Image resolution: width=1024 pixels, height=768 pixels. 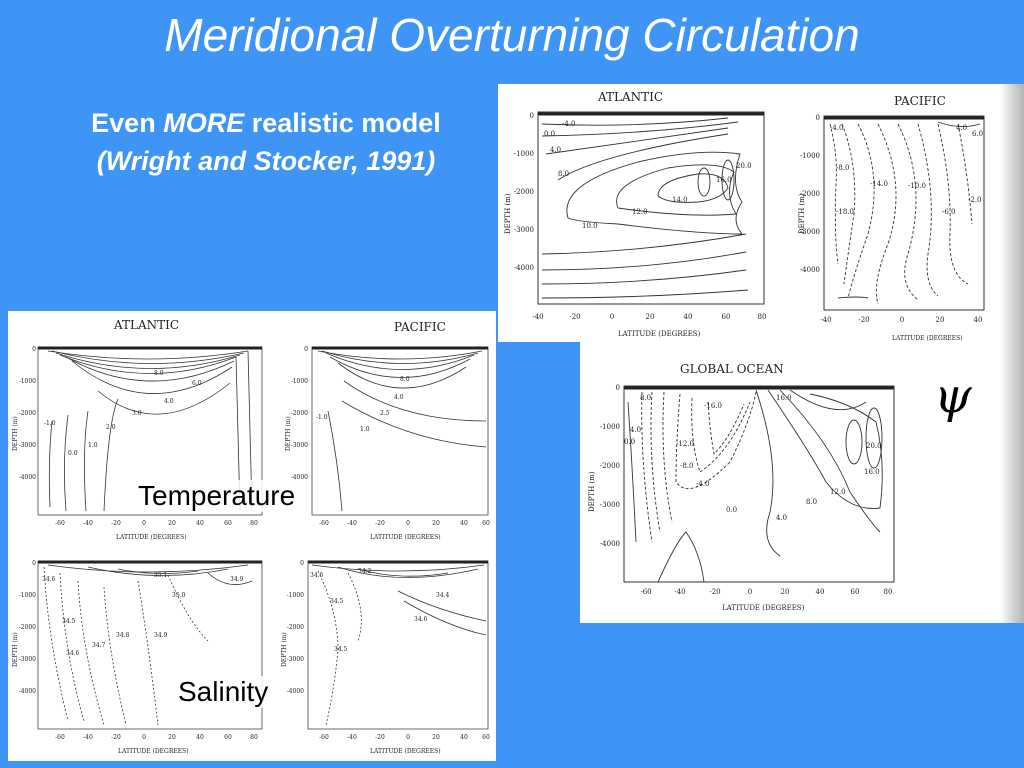 I want to click on contour-label: 34.2, so click(x=365, y=571).